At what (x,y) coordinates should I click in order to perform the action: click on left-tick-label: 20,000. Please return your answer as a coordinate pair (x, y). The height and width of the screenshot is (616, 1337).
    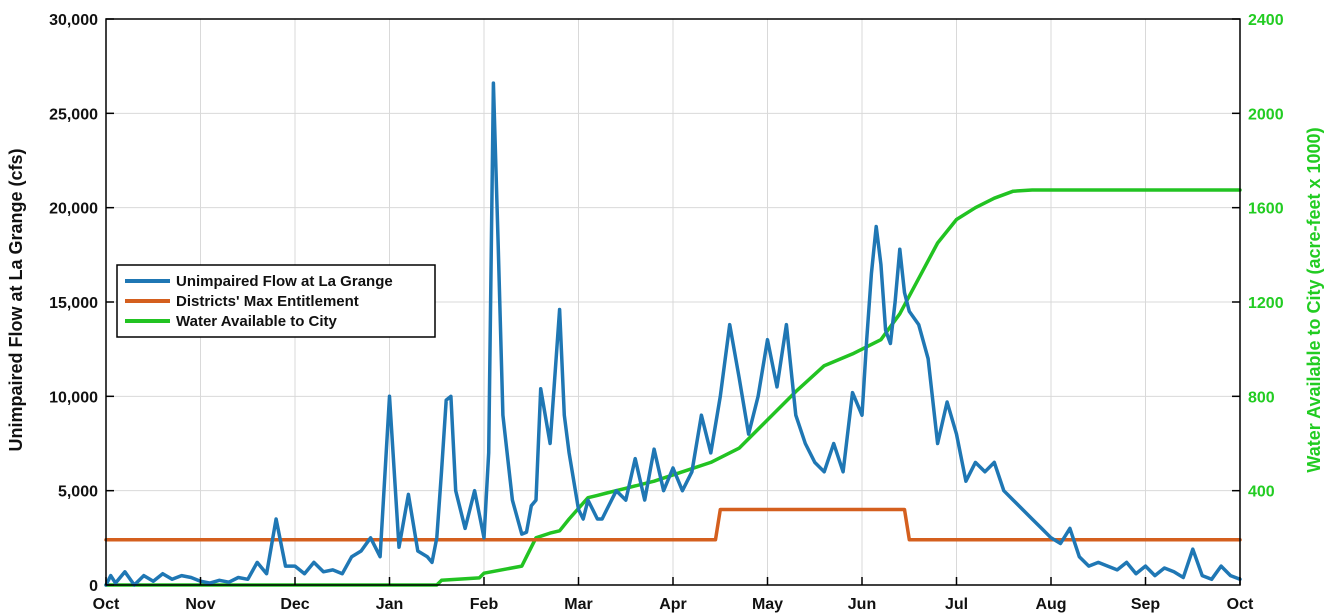
    Looking at the image, I should click on (73, 209).